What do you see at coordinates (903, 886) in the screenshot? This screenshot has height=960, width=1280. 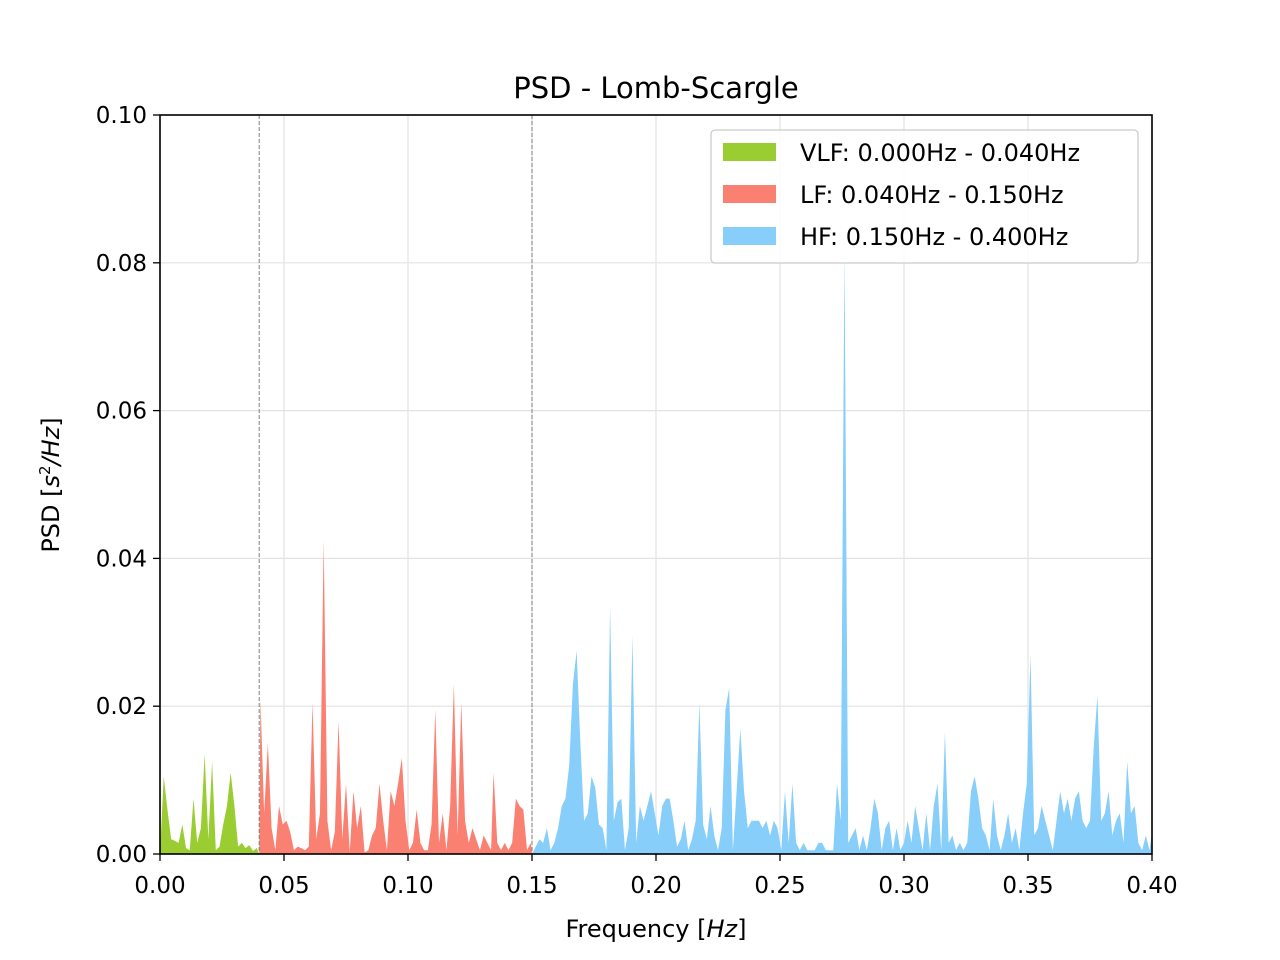 I see `x-tick-label: 0.30` at bounding box center [903, 886].